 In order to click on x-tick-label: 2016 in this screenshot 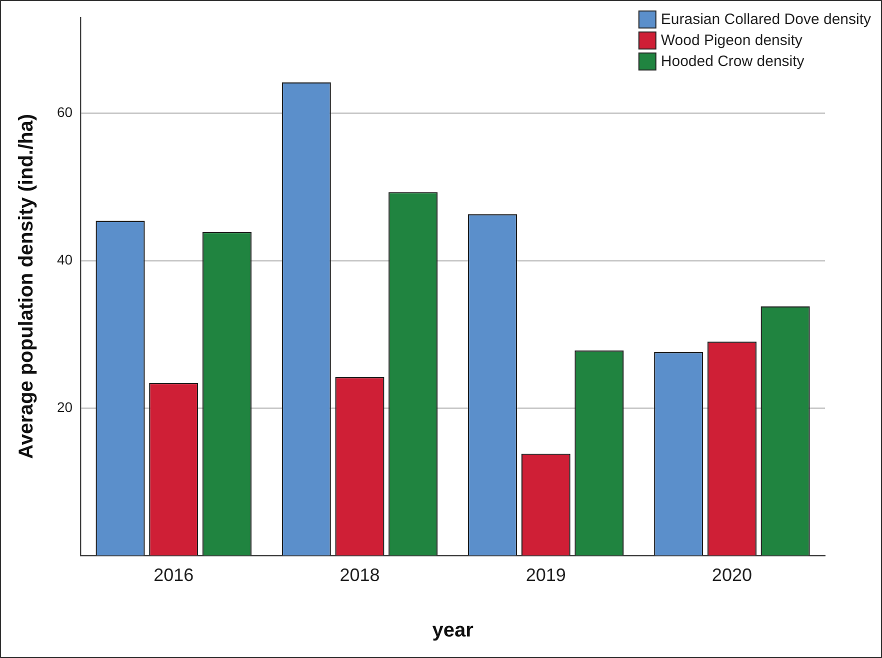, I will do `click(174, 575)`.